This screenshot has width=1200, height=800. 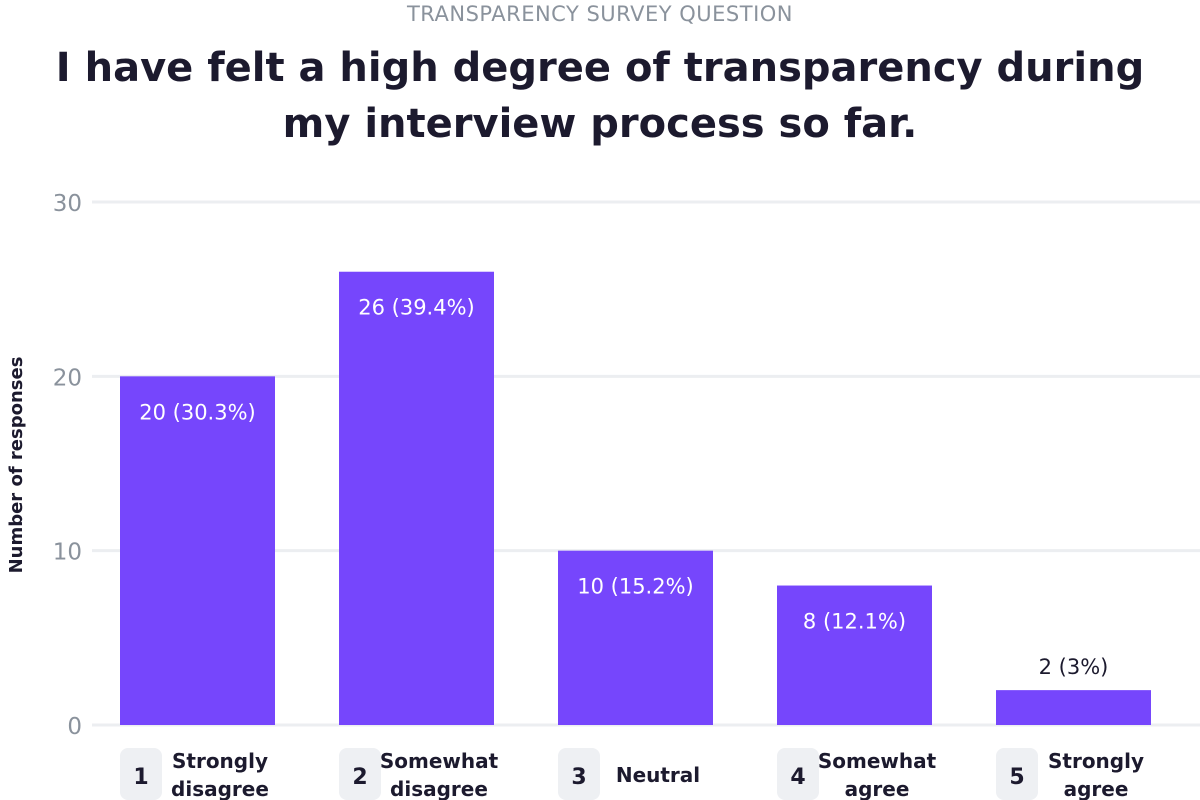 What do you see at coordinates (1074, 667) in the screenshot?
I see `data-label: 2 (3%)` at bounding box center [1074, 667].